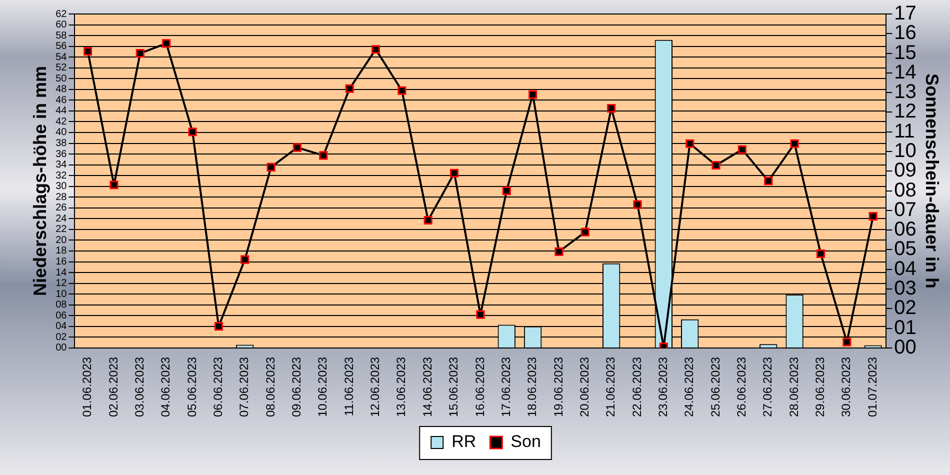 The image size is (950, 475). I want to click on y-tick-label: 62, so click(62, 14).